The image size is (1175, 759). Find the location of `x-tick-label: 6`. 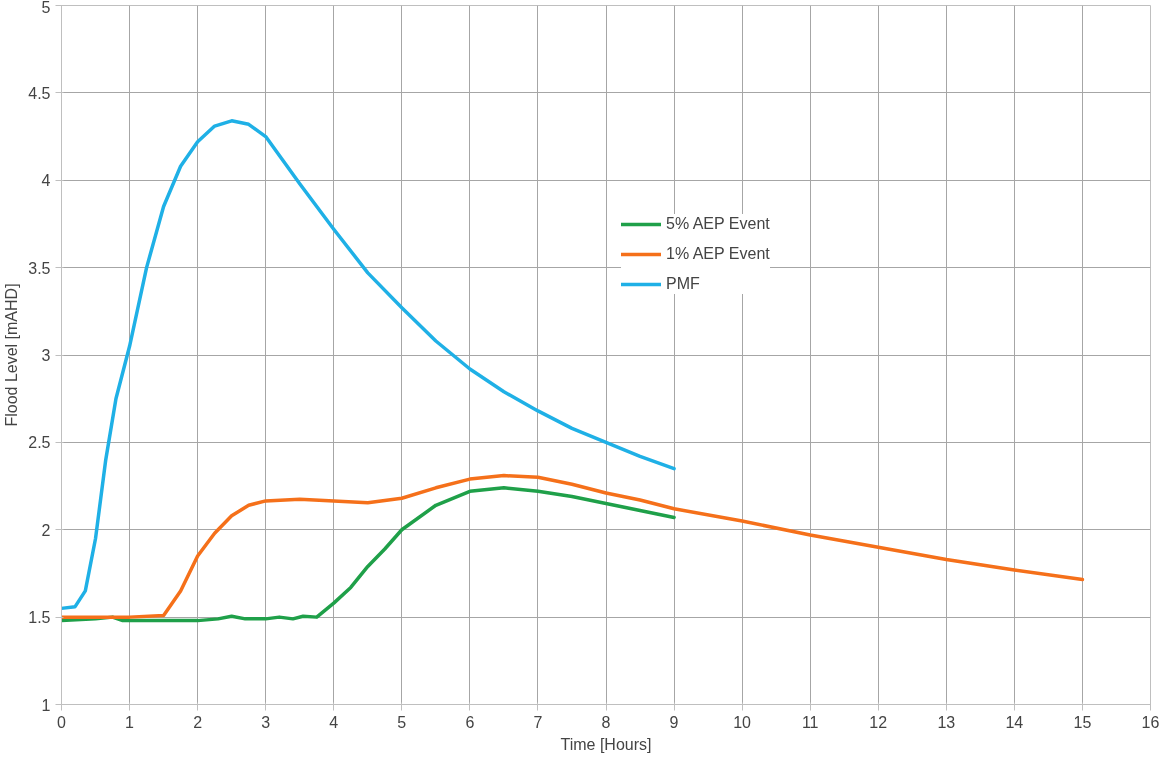

x-tick-label: 6 is located at coordinates (470, 722).